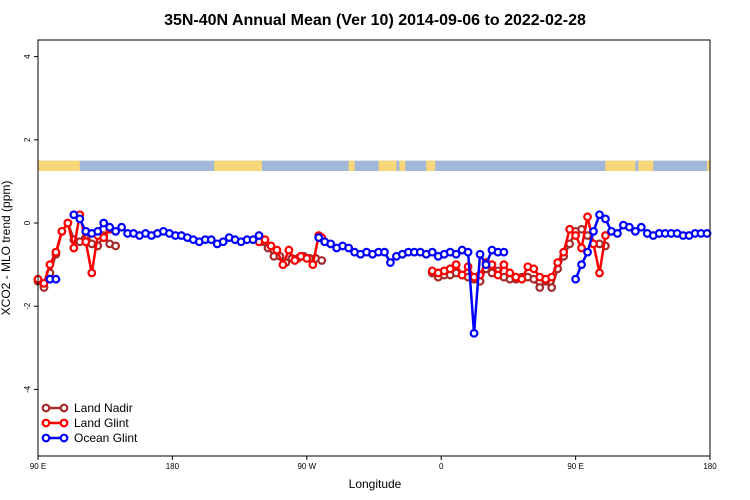  Describe the element at coordinates (375, 484) in the screenshot. I see `x-axis-label: Longitude` at that location.